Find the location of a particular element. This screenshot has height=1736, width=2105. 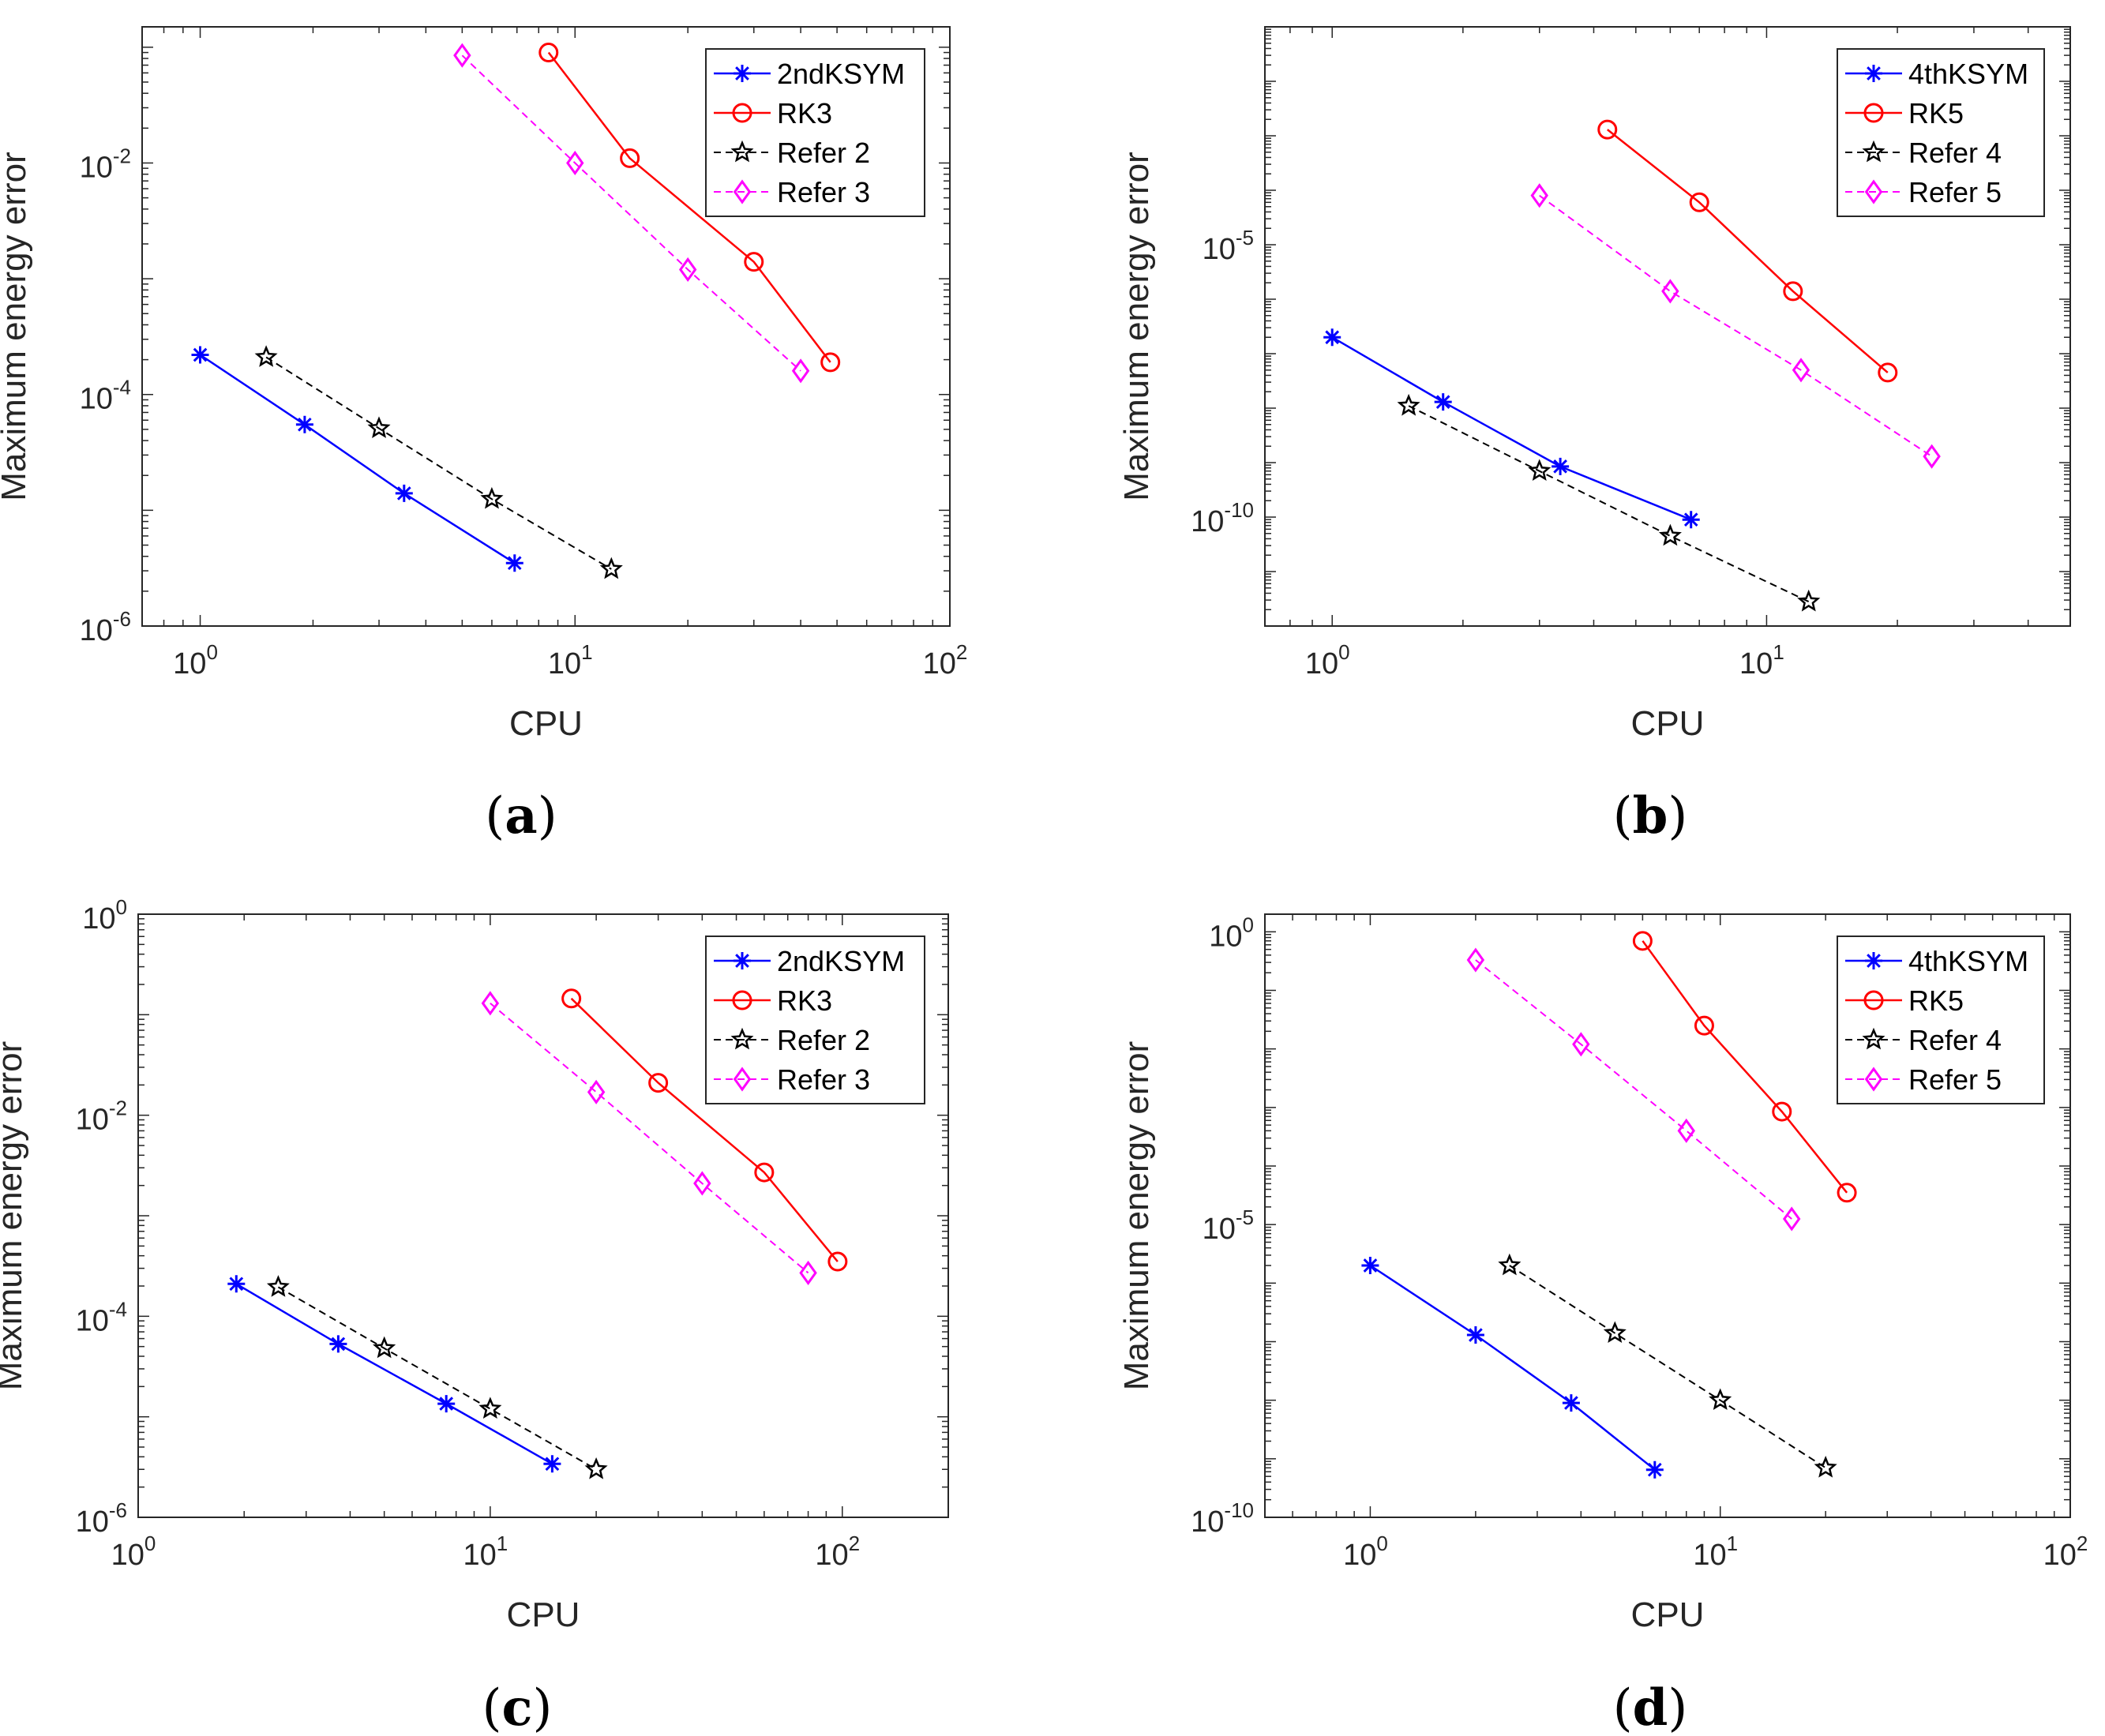

y-tick-label: 10⁻² is located at coordinates (101, 1117).